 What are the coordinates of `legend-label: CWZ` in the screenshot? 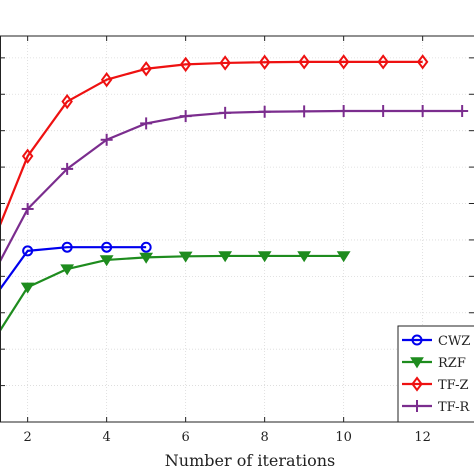 It's located at (454, 341).